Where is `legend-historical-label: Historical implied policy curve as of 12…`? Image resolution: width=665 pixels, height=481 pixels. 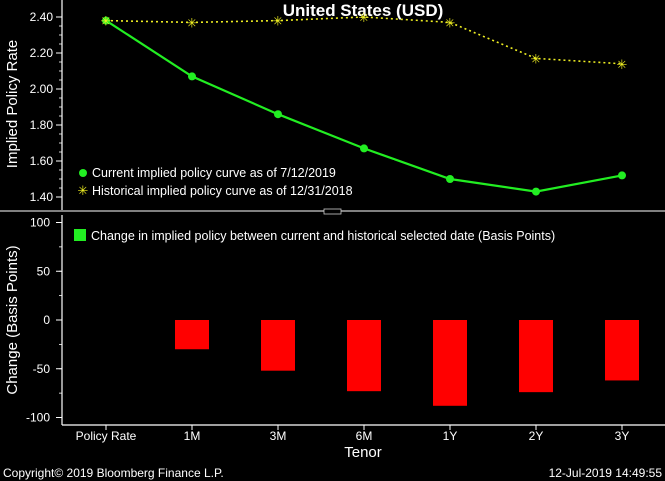 legend-historical-label: Historical implied policy curve as of 12… is located at coordinates (222, 191).